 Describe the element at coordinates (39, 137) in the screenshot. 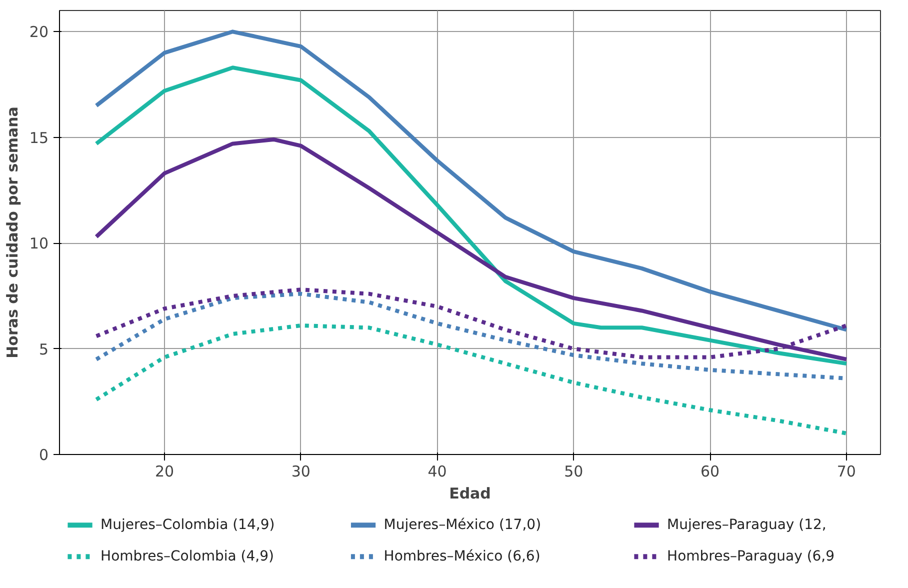

I see `y-tick-label: 15` at that location.